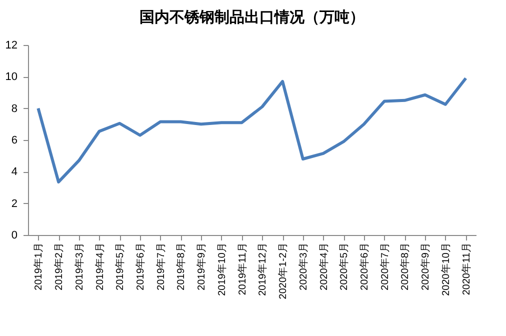 This screenshot has height=336, width=506. I want to click on y-tick-label: 4, so click(14, 172).